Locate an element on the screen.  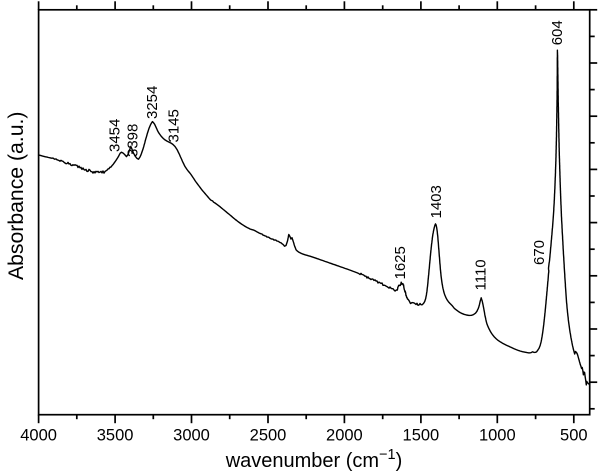
svg-text: 3454 is located at coordinates (115, 135).